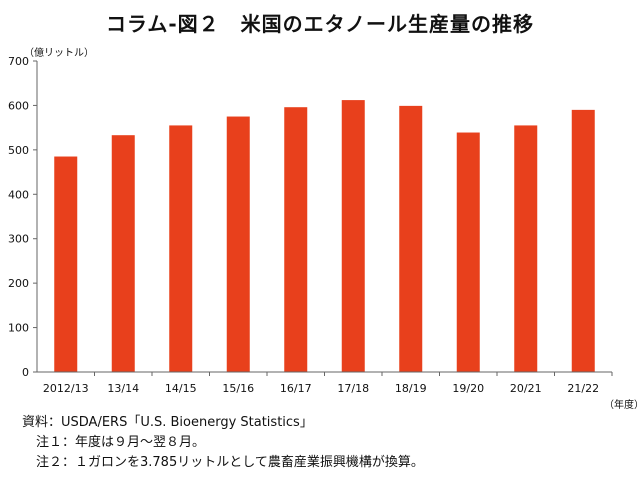  I want to click on x-axis-unit-label: （年度）, so click(622, 405).